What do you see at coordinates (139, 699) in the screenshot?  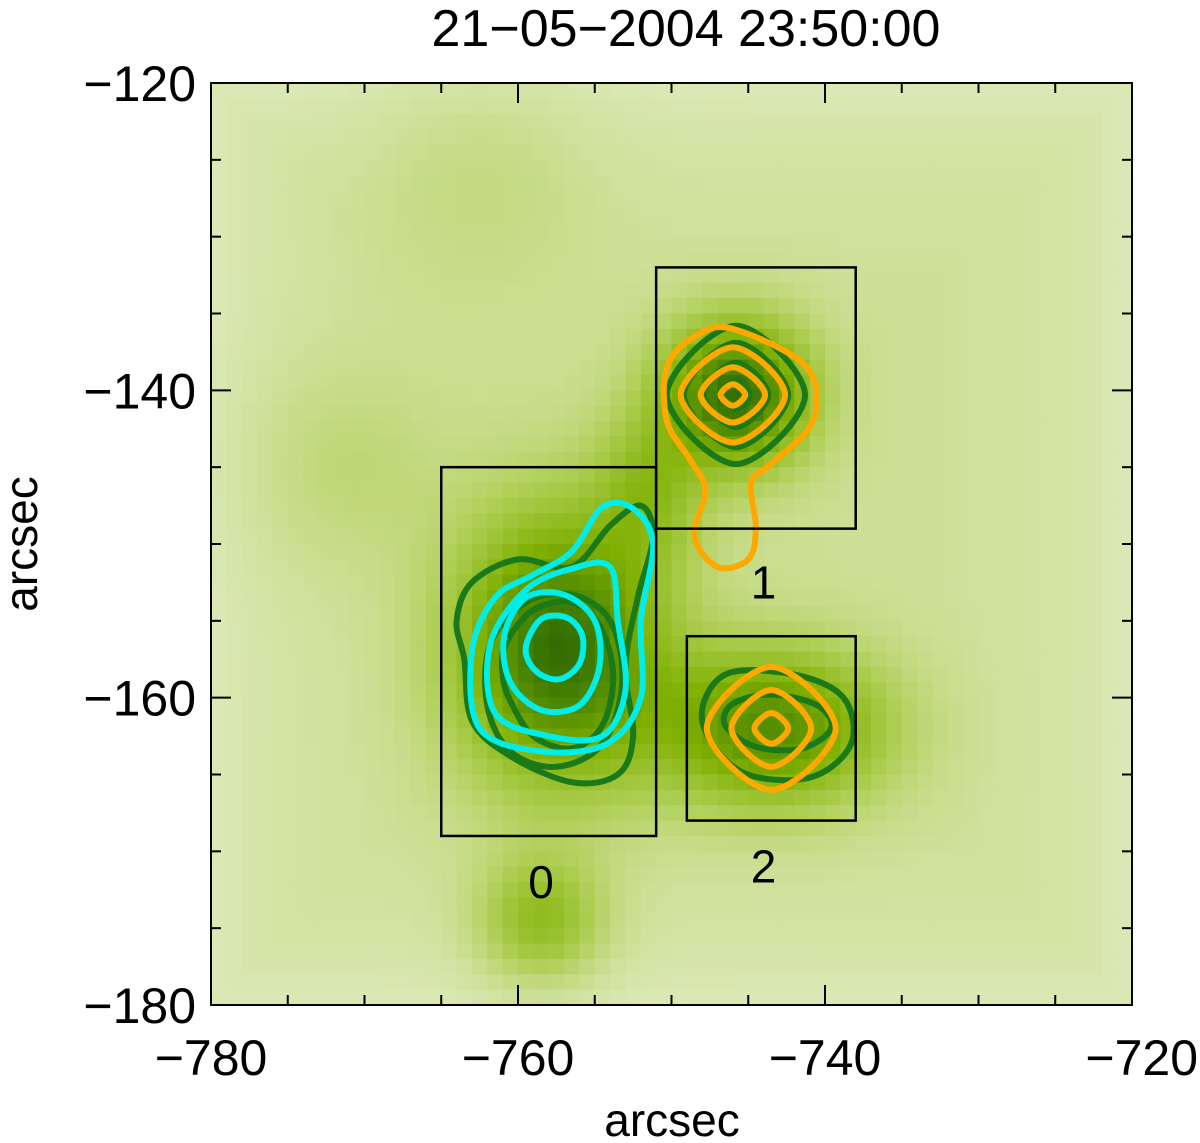 I see `y-tick-label: −160` at bounding box center [139, 699].